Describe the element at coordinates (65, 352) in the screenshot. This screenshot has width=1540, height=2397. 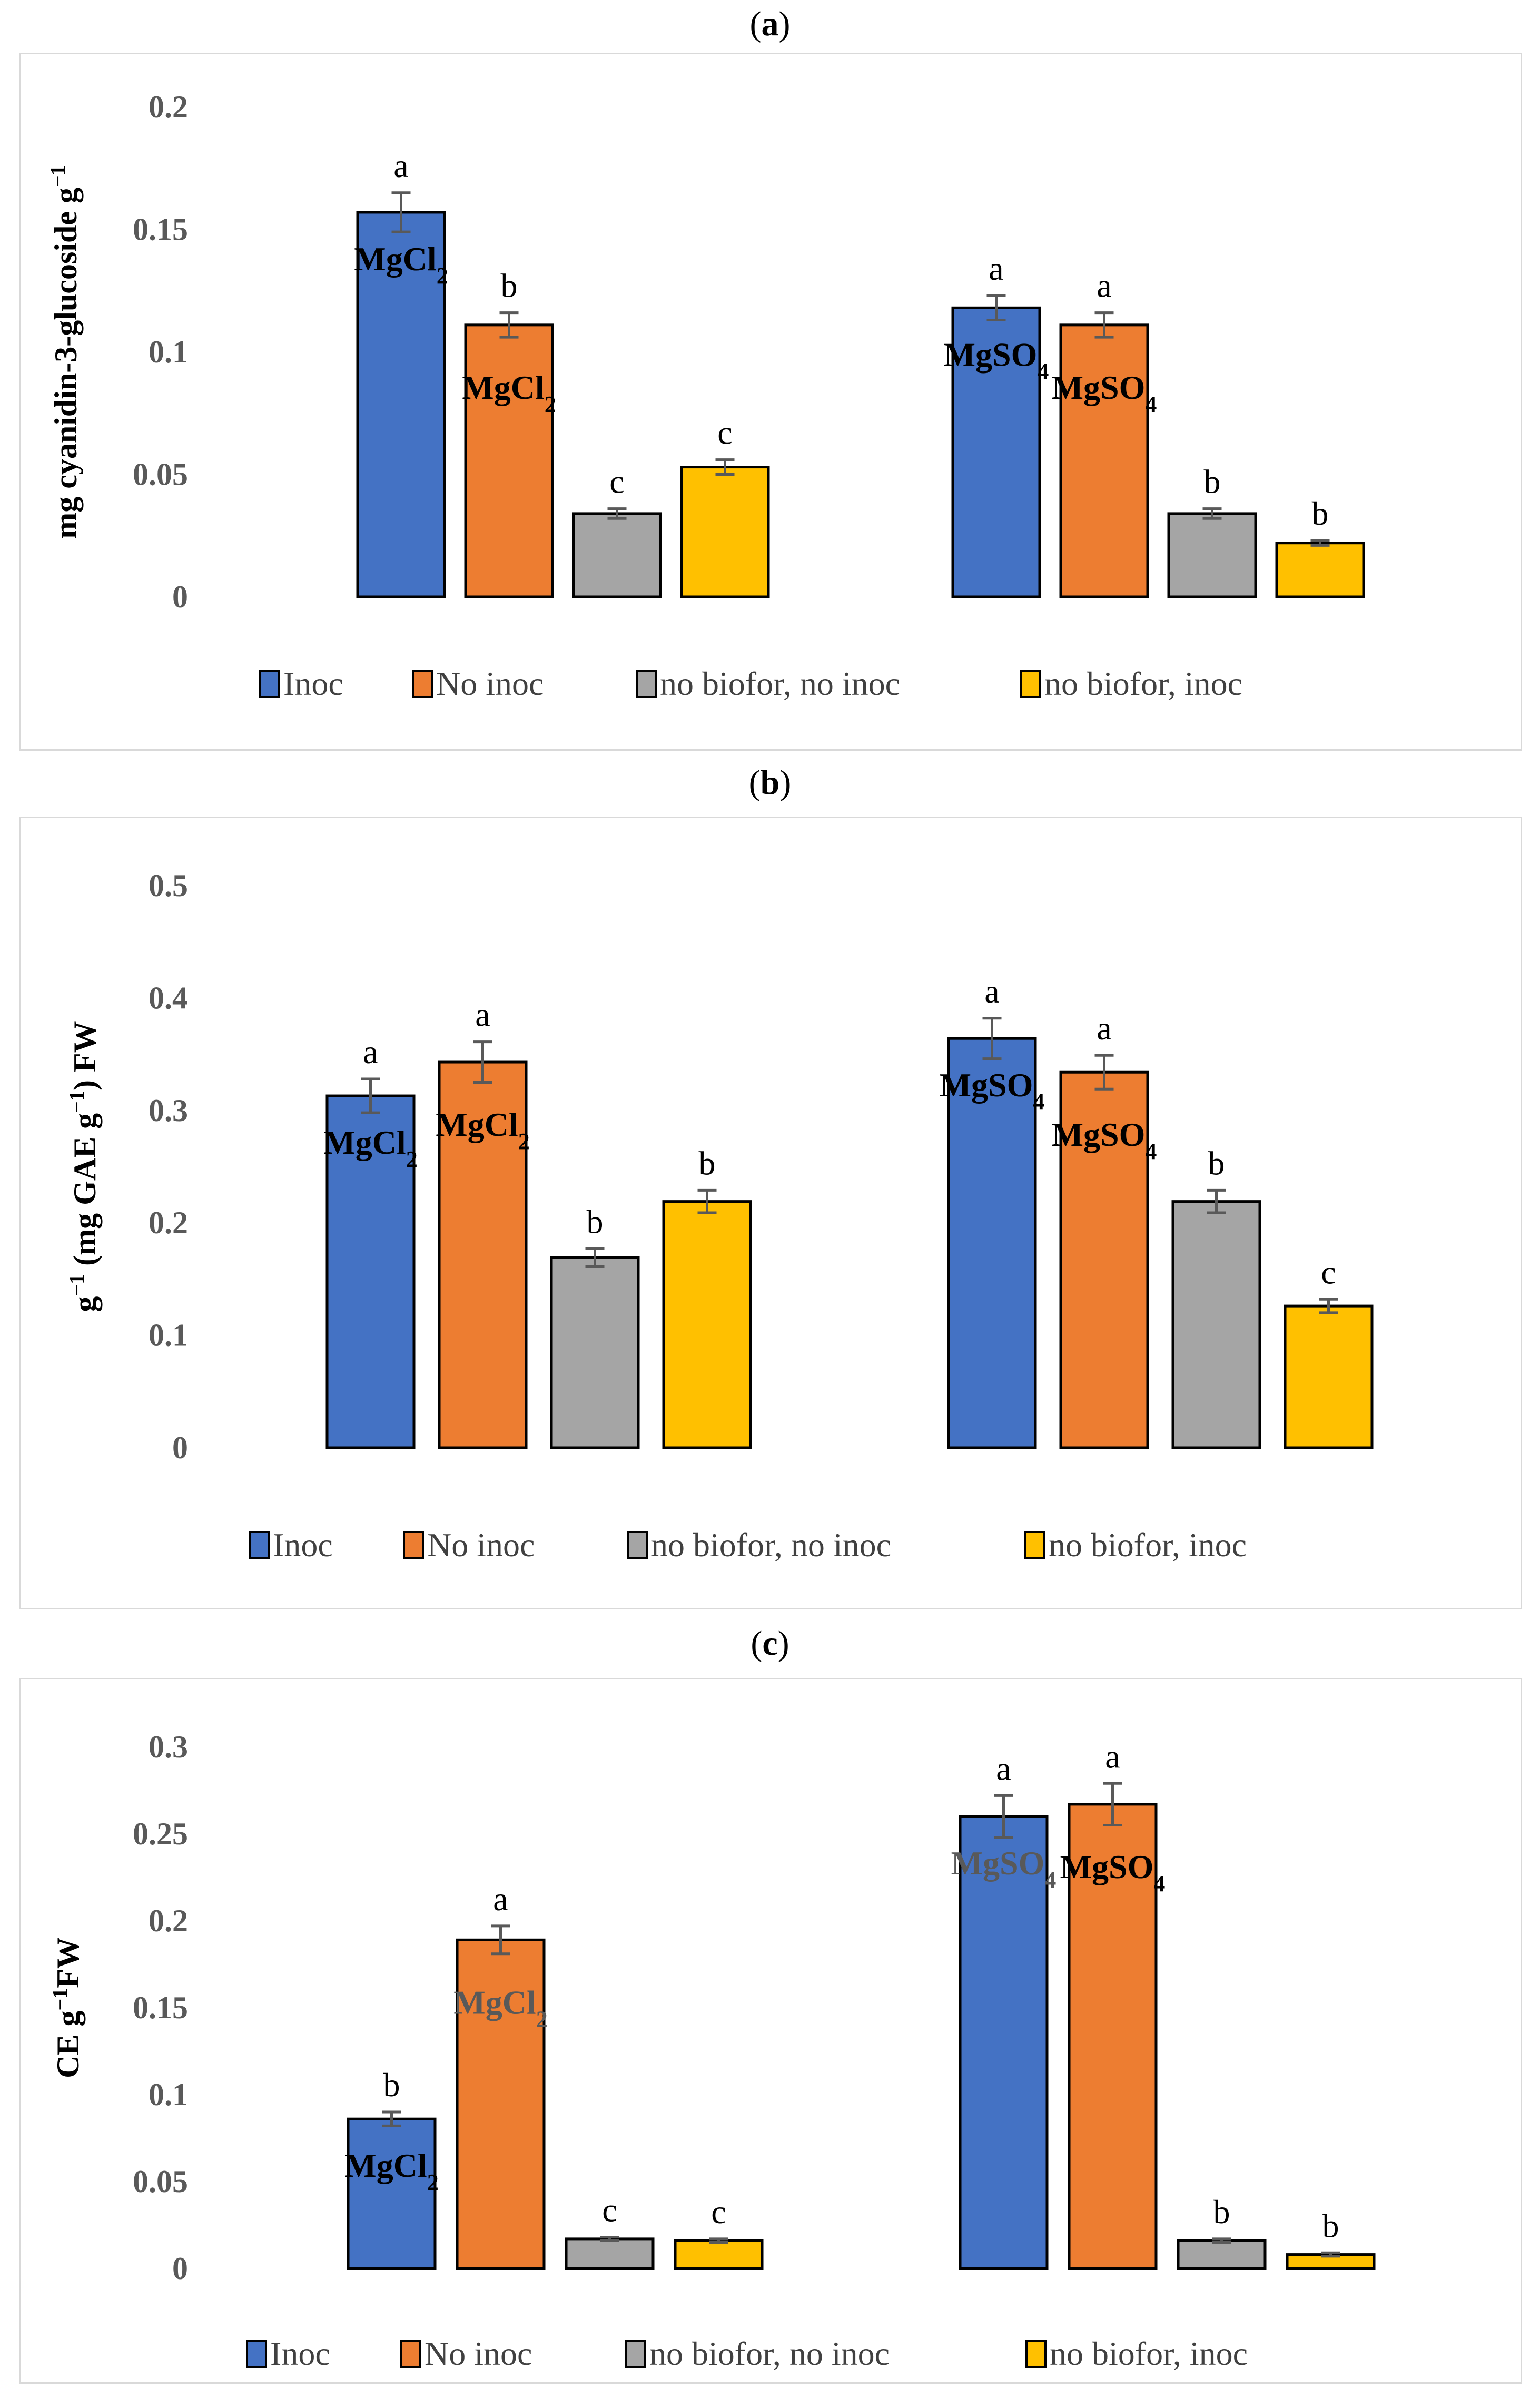
I see `chart-a-ylabel: mg cyanidin-3-glucoside g−1` at that location.